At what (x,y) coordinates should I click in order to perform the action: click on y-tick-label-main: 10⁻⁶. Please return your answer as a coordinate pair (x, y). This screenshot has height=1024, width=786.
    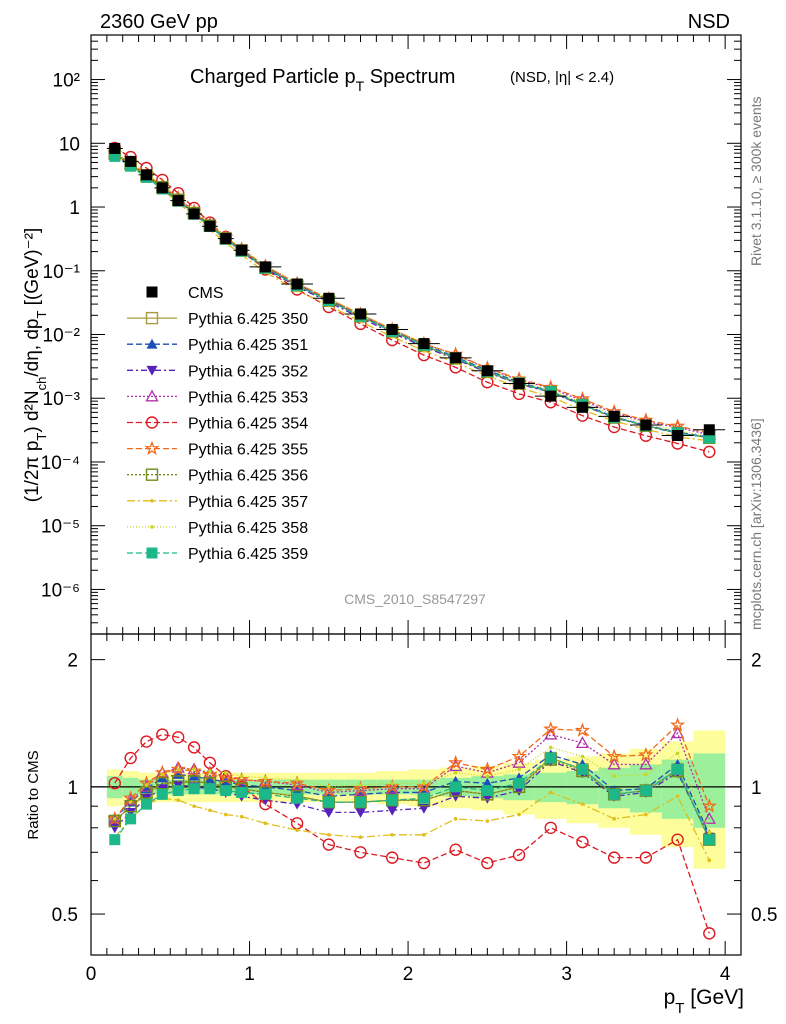
    Looking at the image, I should click on (60, 590).